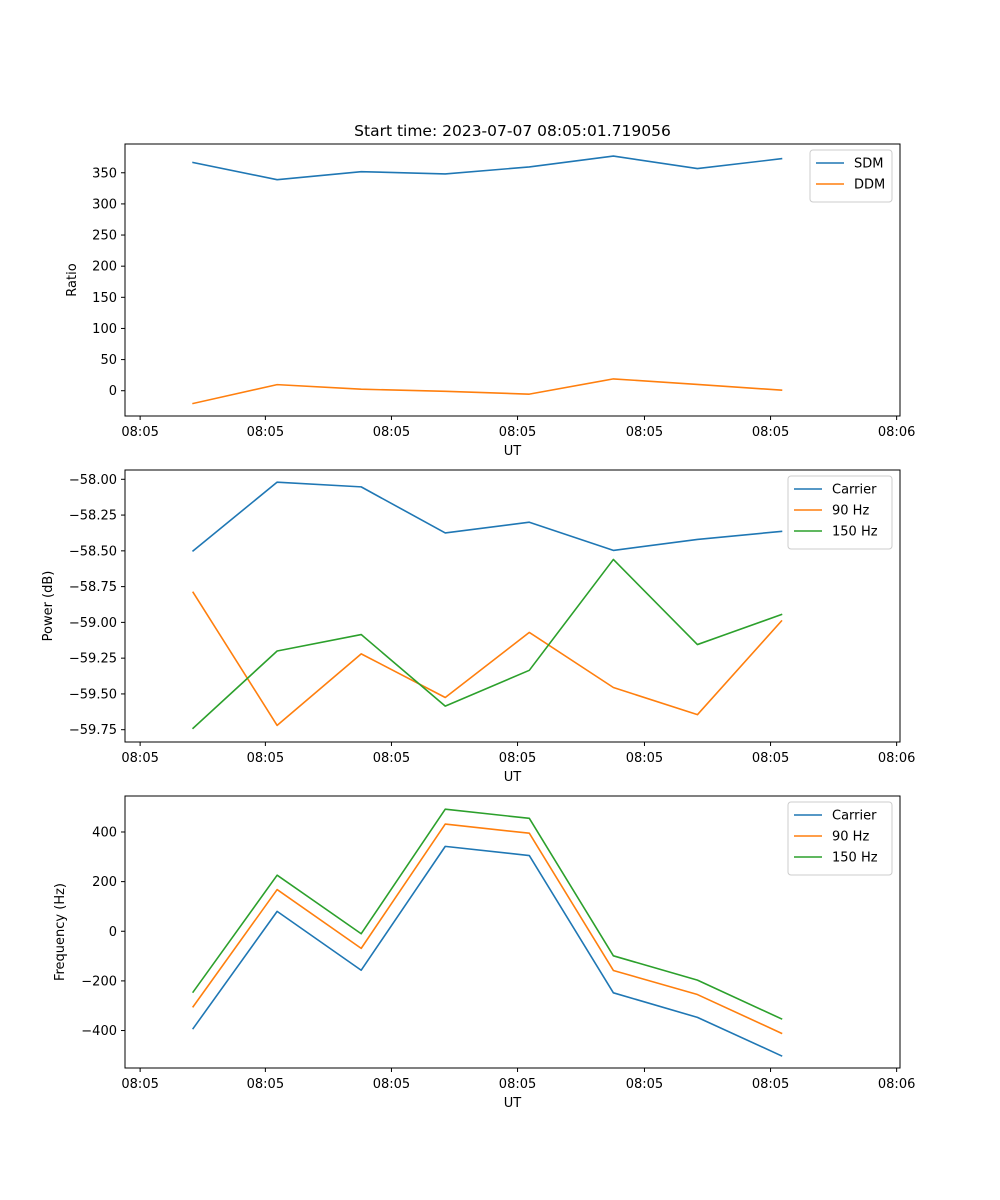 The image size is (1000, 1200). What do you see at coordinates (104, 298) in the screenshot?
I see `y-tick-label: 150` at bounding box center [104, 298].